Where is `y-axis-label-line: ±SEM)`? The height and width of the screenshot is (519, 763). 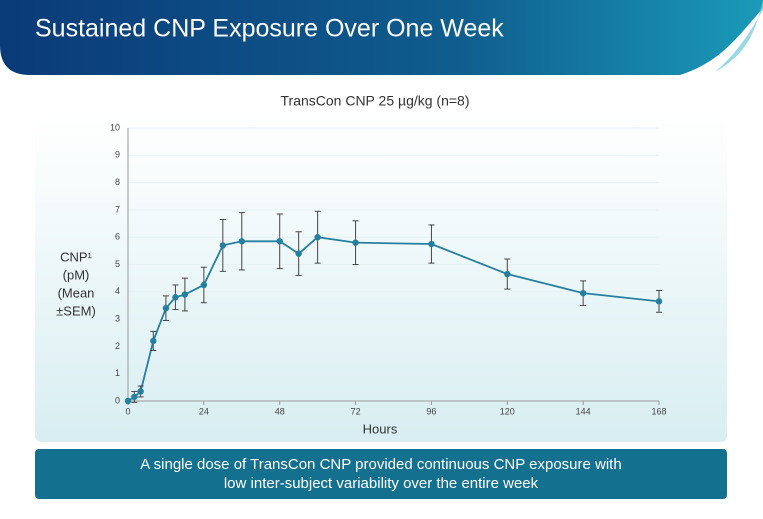 y-axis-label-line: ±SEM) is located at coordinates (76, 310).